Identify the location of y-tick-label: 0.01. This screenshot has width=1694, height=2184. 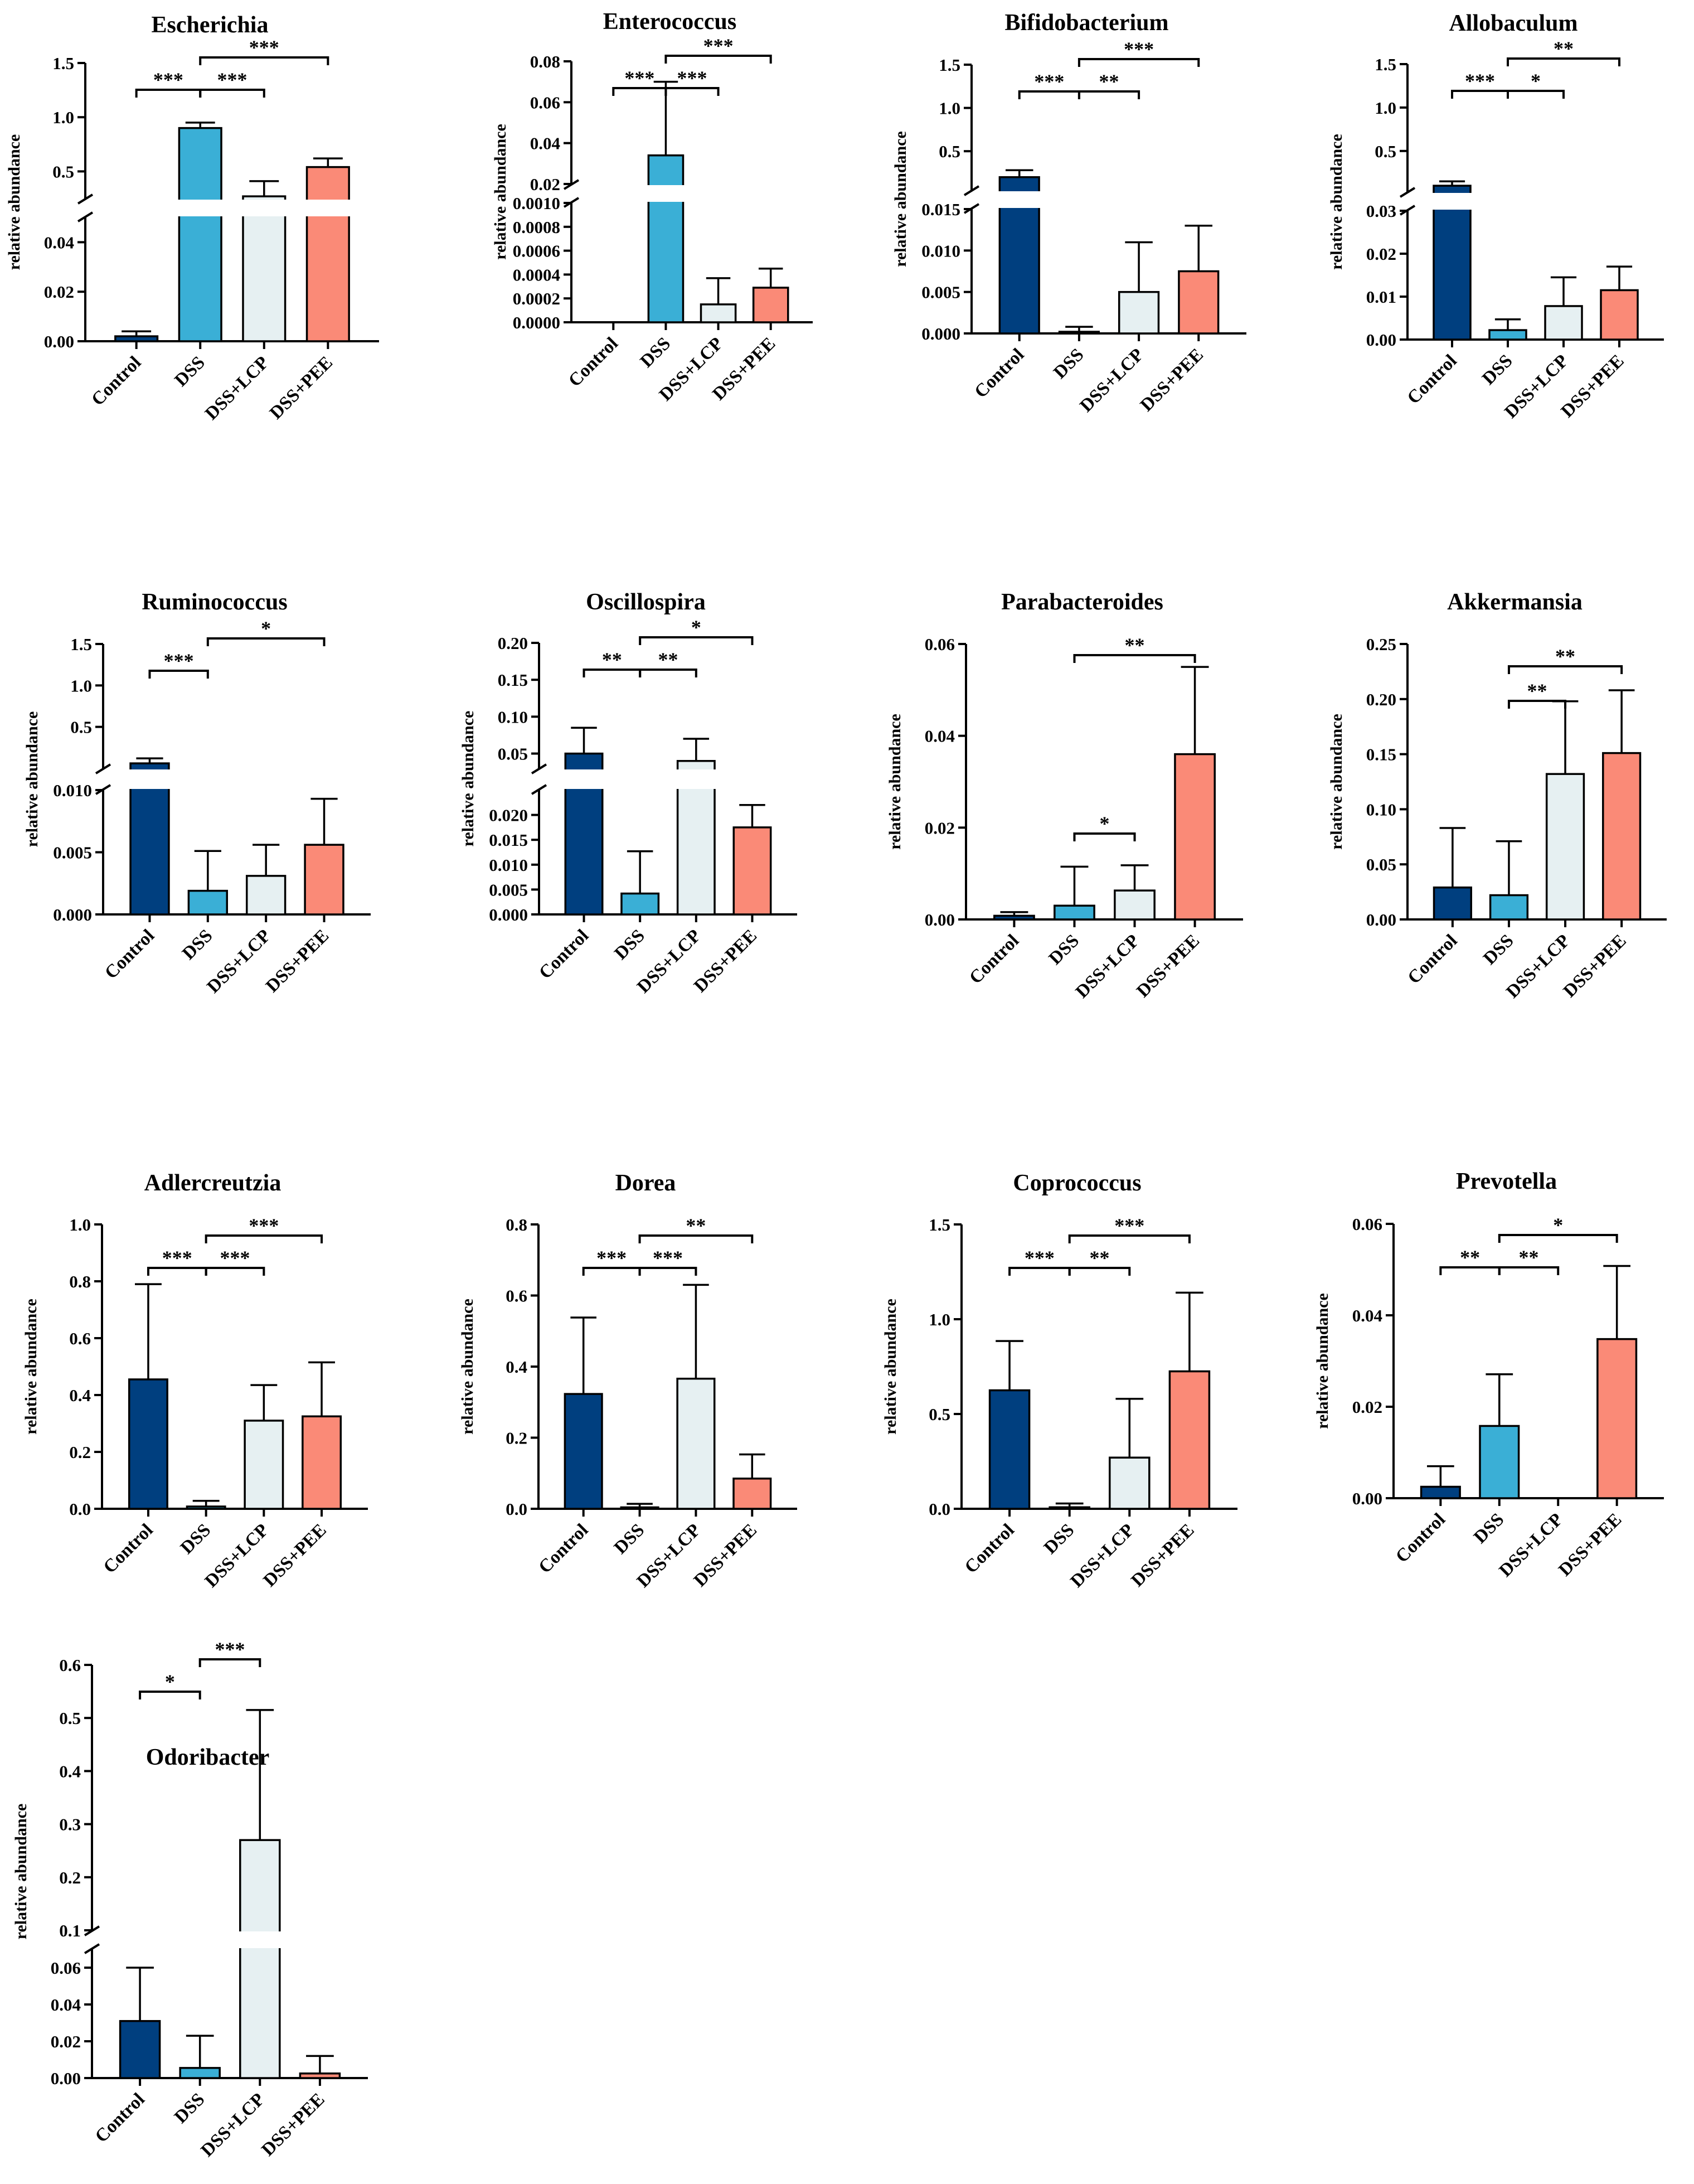
(1381, 297).